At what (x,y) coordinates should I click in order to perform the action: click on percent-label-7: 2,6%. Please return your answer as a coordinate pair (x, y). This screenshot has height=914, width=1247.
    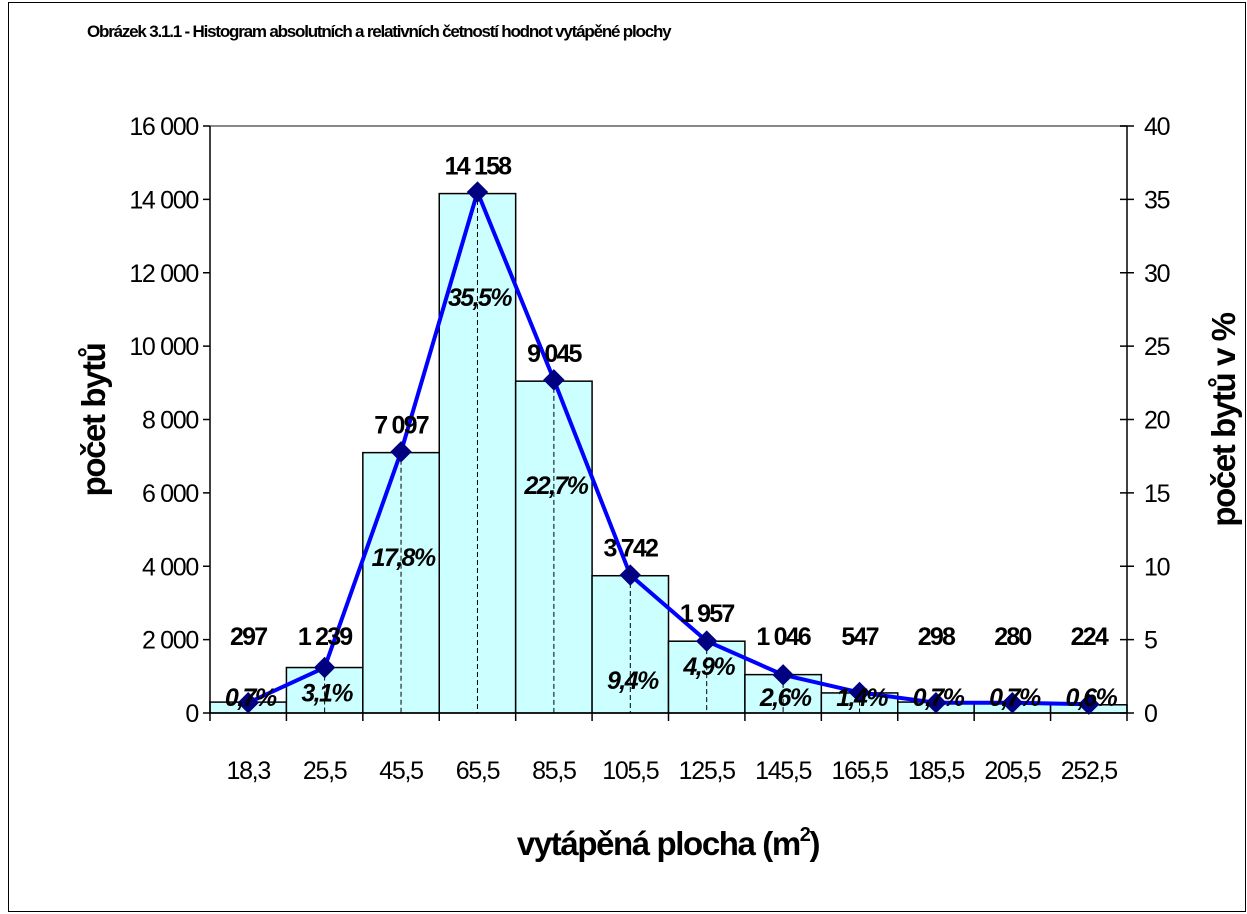
    Looking at the image, I should click on (785, 698).